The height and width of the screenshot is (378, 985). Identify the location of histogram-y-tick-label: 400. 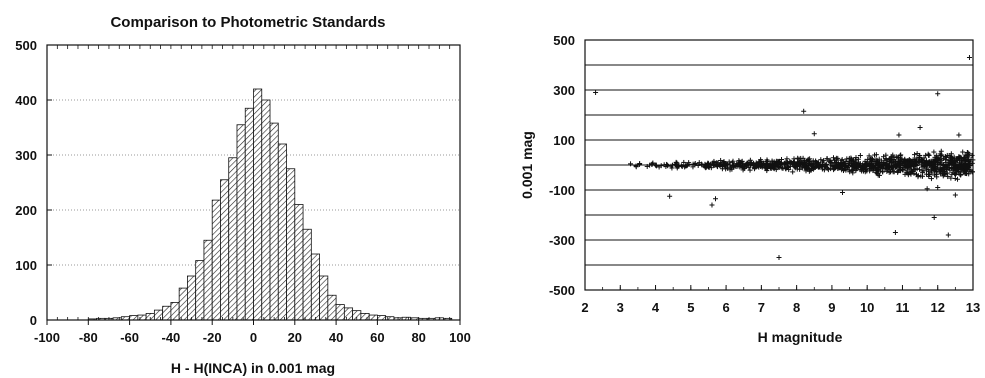
(26, 100).